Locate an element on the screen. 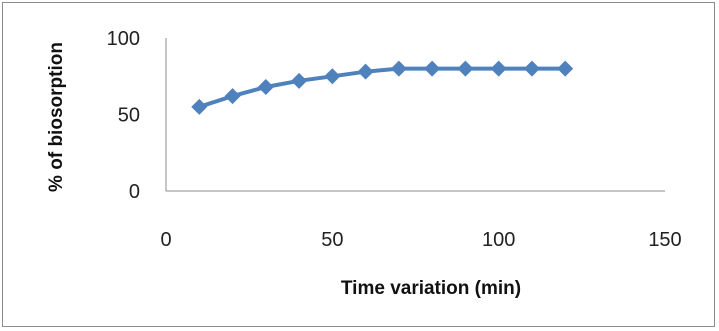  x-tick-label: 100 is located at coordinates (498, 240).